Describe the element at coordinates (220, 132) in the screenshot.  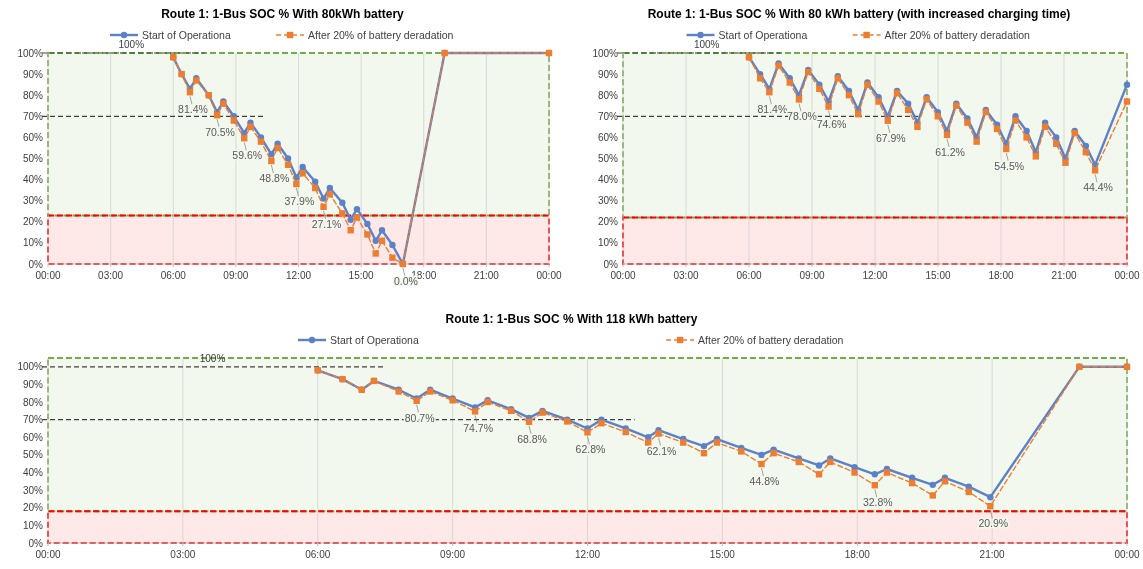
I see `annotation: 70.5%` at that location.